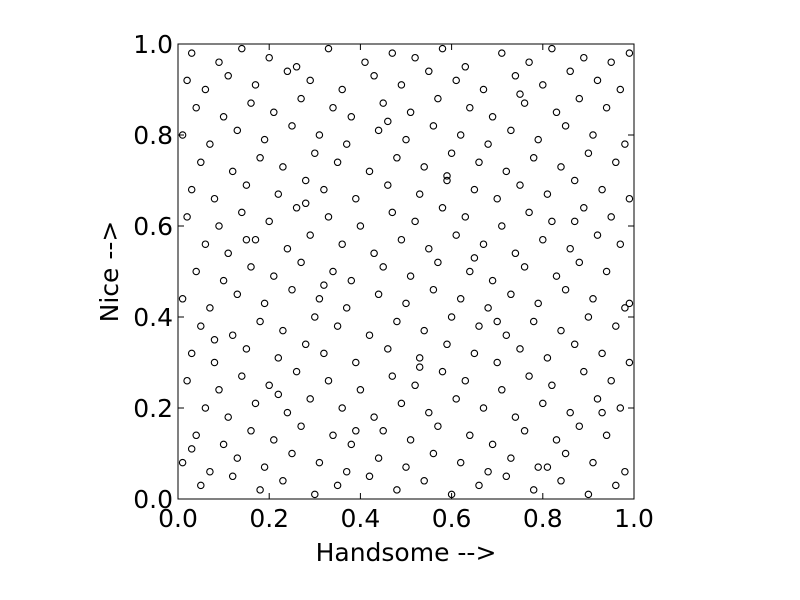 This screenshot has width=800, height=600. What do you see at coordinates (153, 499) in the screenshot?
I see `y-tick-label: 0.0` at bounding box center [153, 499].